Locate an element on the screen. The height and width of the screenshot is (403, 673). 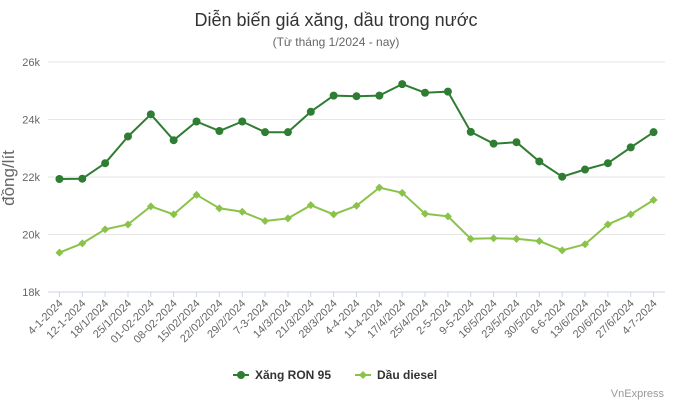
chart-subtitle: (Từ tháng 1/2024 - nay) is located at coordinates (336, 42).